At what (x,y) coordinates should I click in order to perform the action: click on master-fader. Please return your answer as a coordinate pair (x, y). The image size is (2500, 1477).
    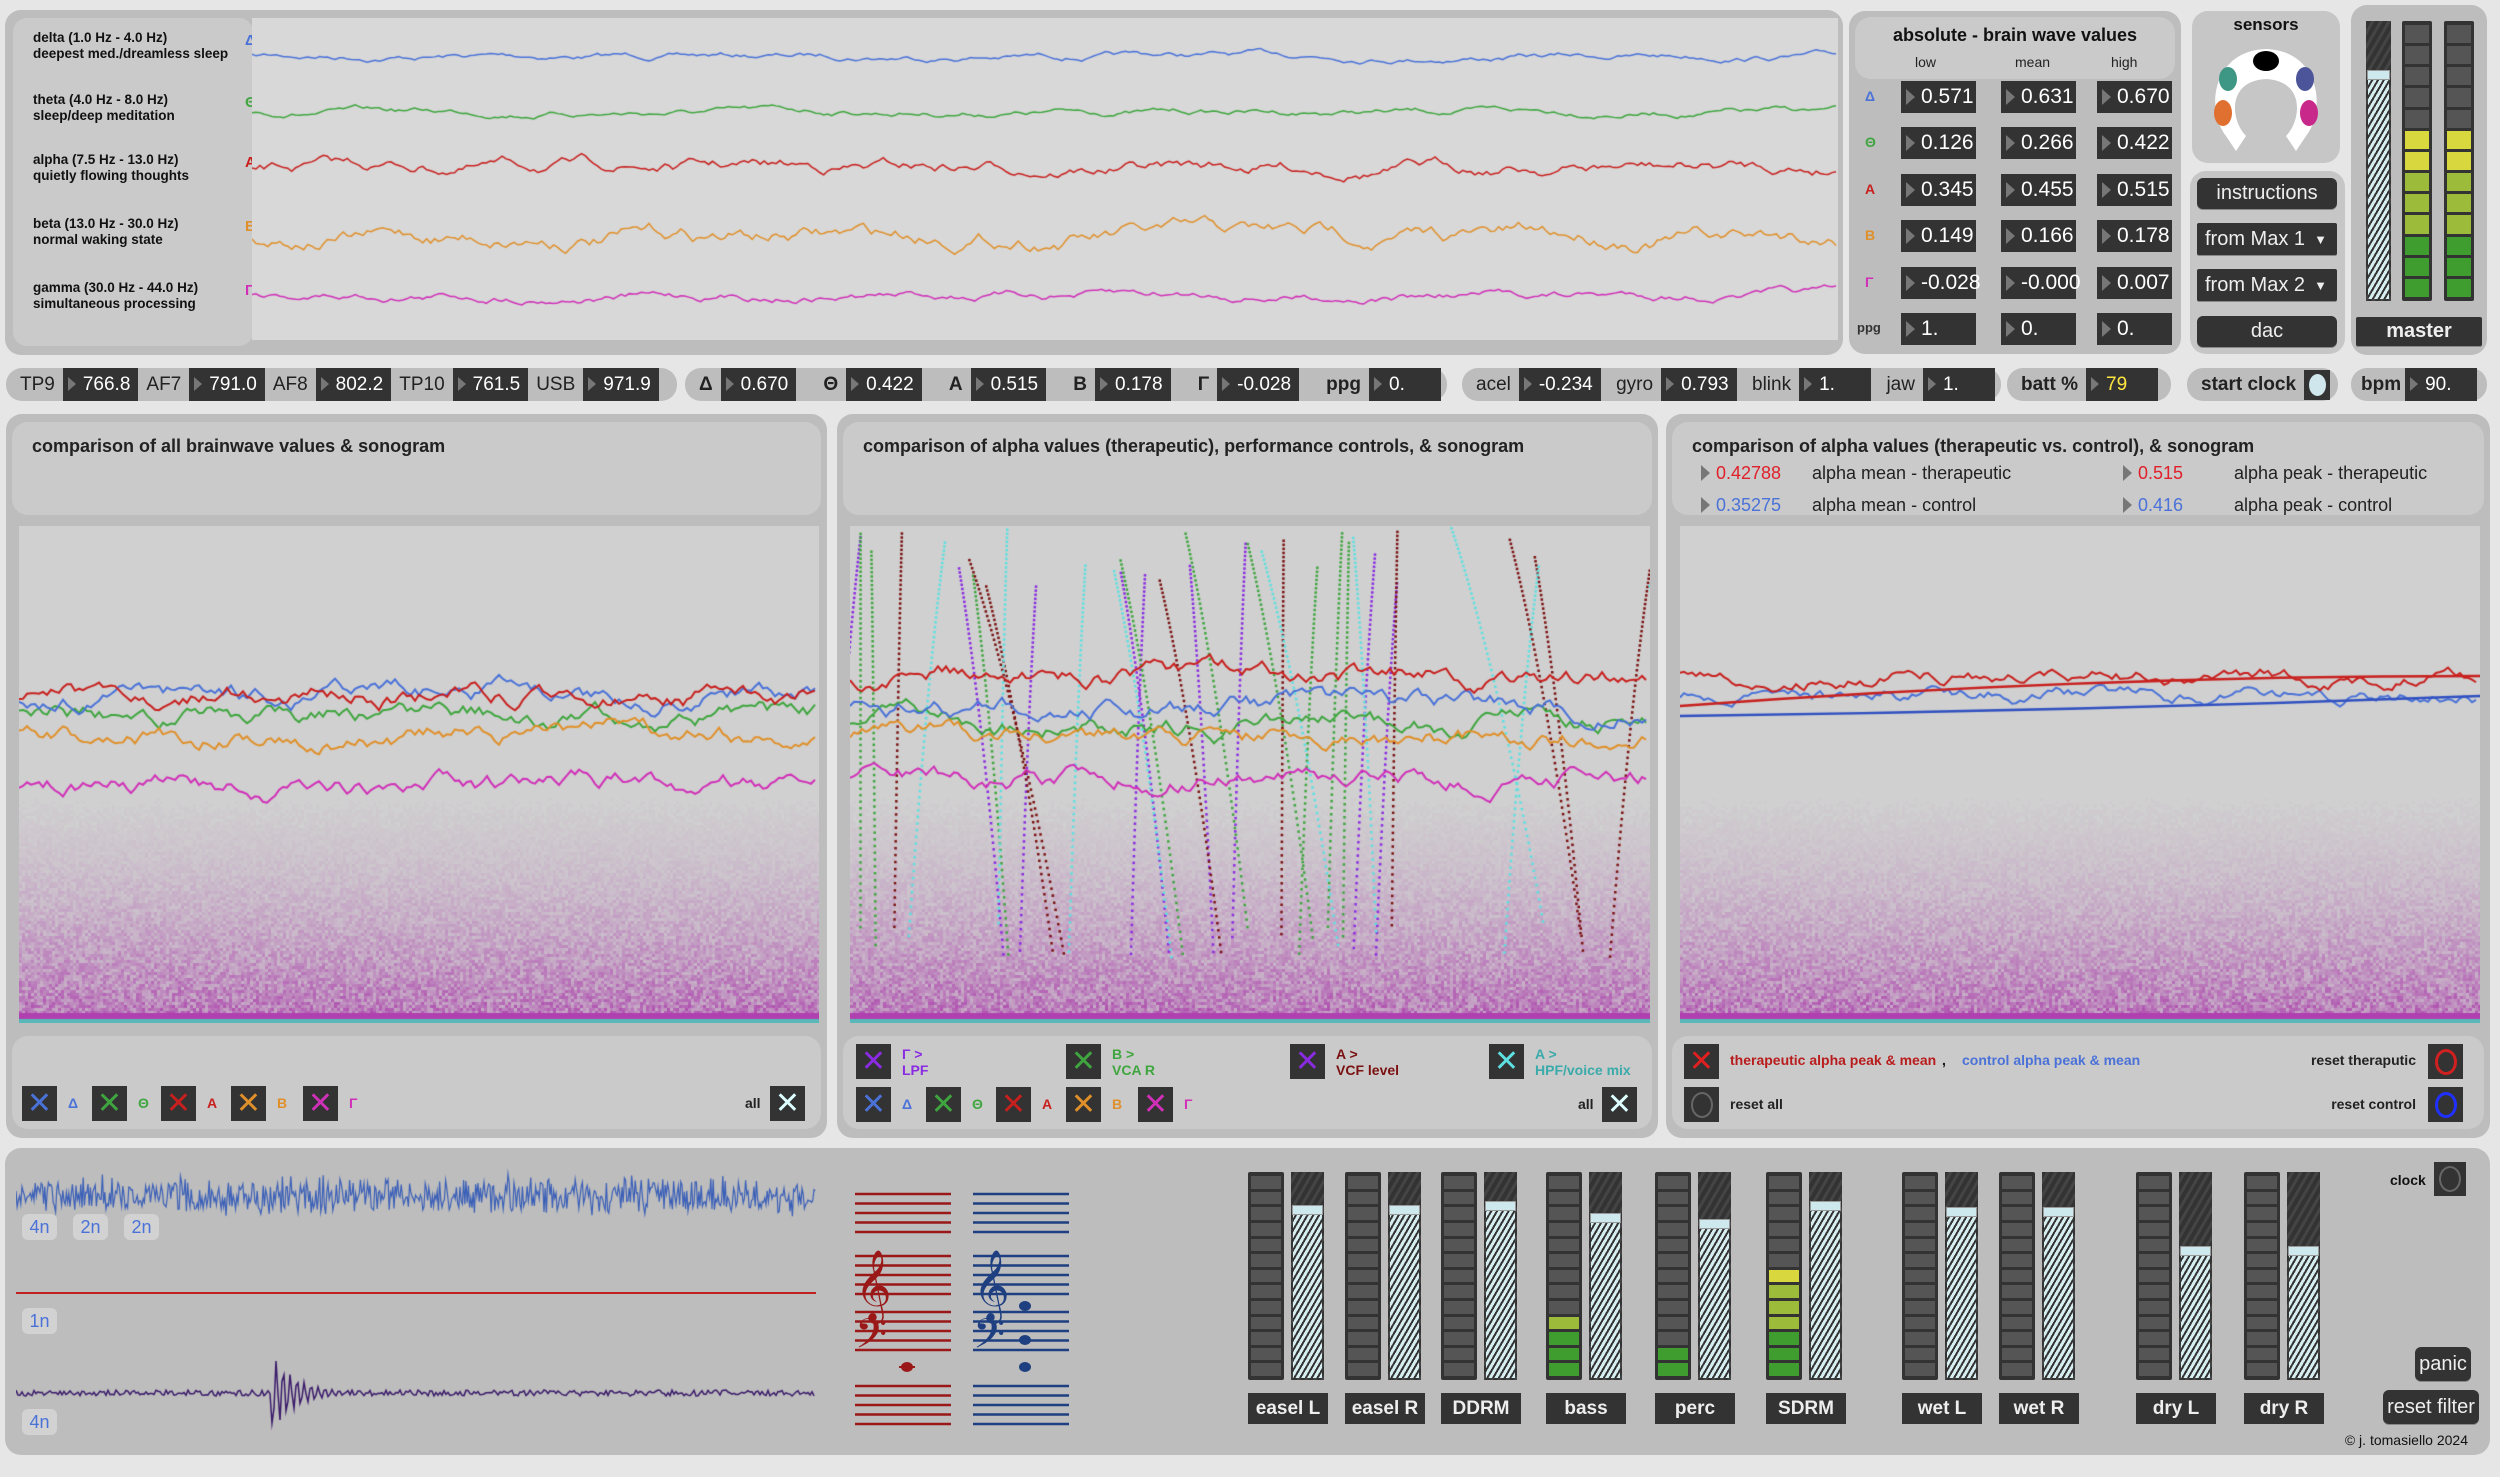
    Looking at the image, I should click on (2378, 161).